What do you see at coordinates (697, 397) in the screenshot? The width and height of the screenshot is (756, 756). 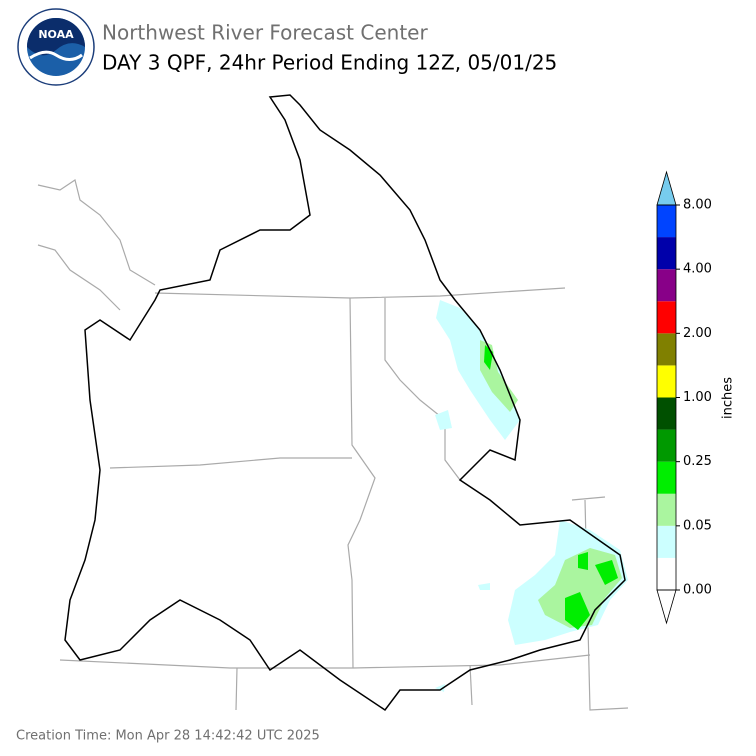 I see `colorbar-tick-label: 1.00` at bounding box center [697, 397].